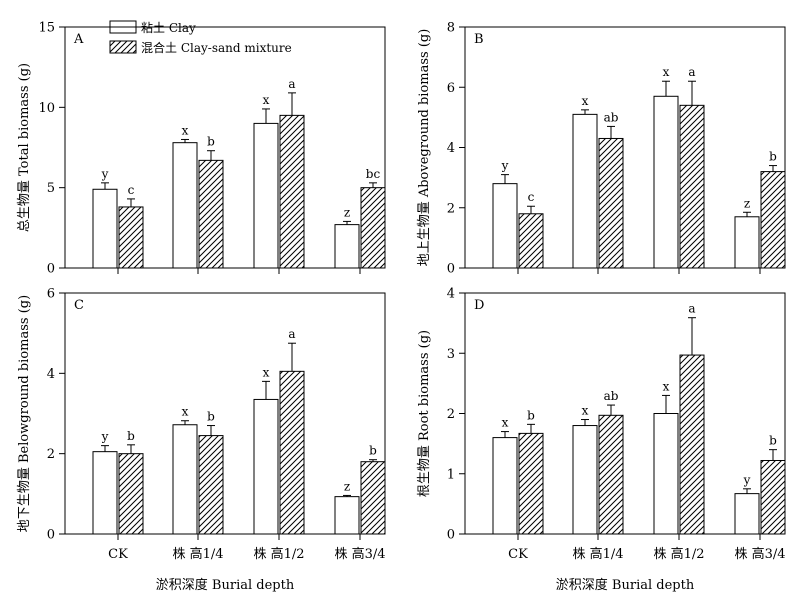  I want to click on y-axis-label: 地上生物量 Aboveground biomass (g), so click(424, 148).